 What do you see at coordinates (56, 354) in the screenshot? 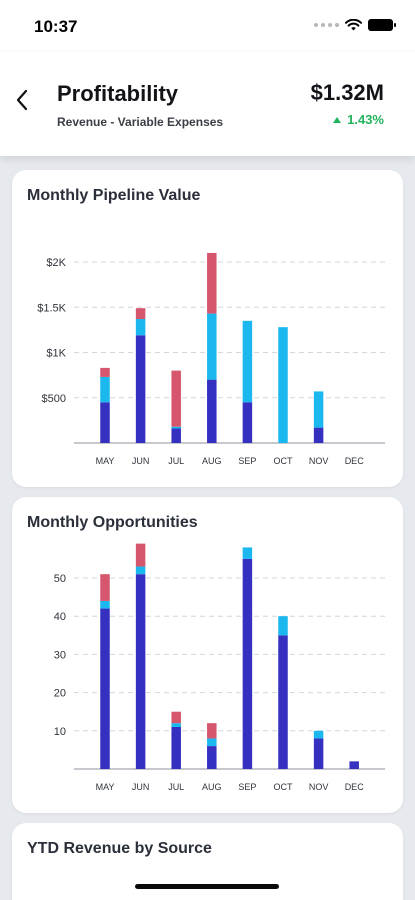
I see `y-tick-label: $1K` at bounding box center [56, 354].